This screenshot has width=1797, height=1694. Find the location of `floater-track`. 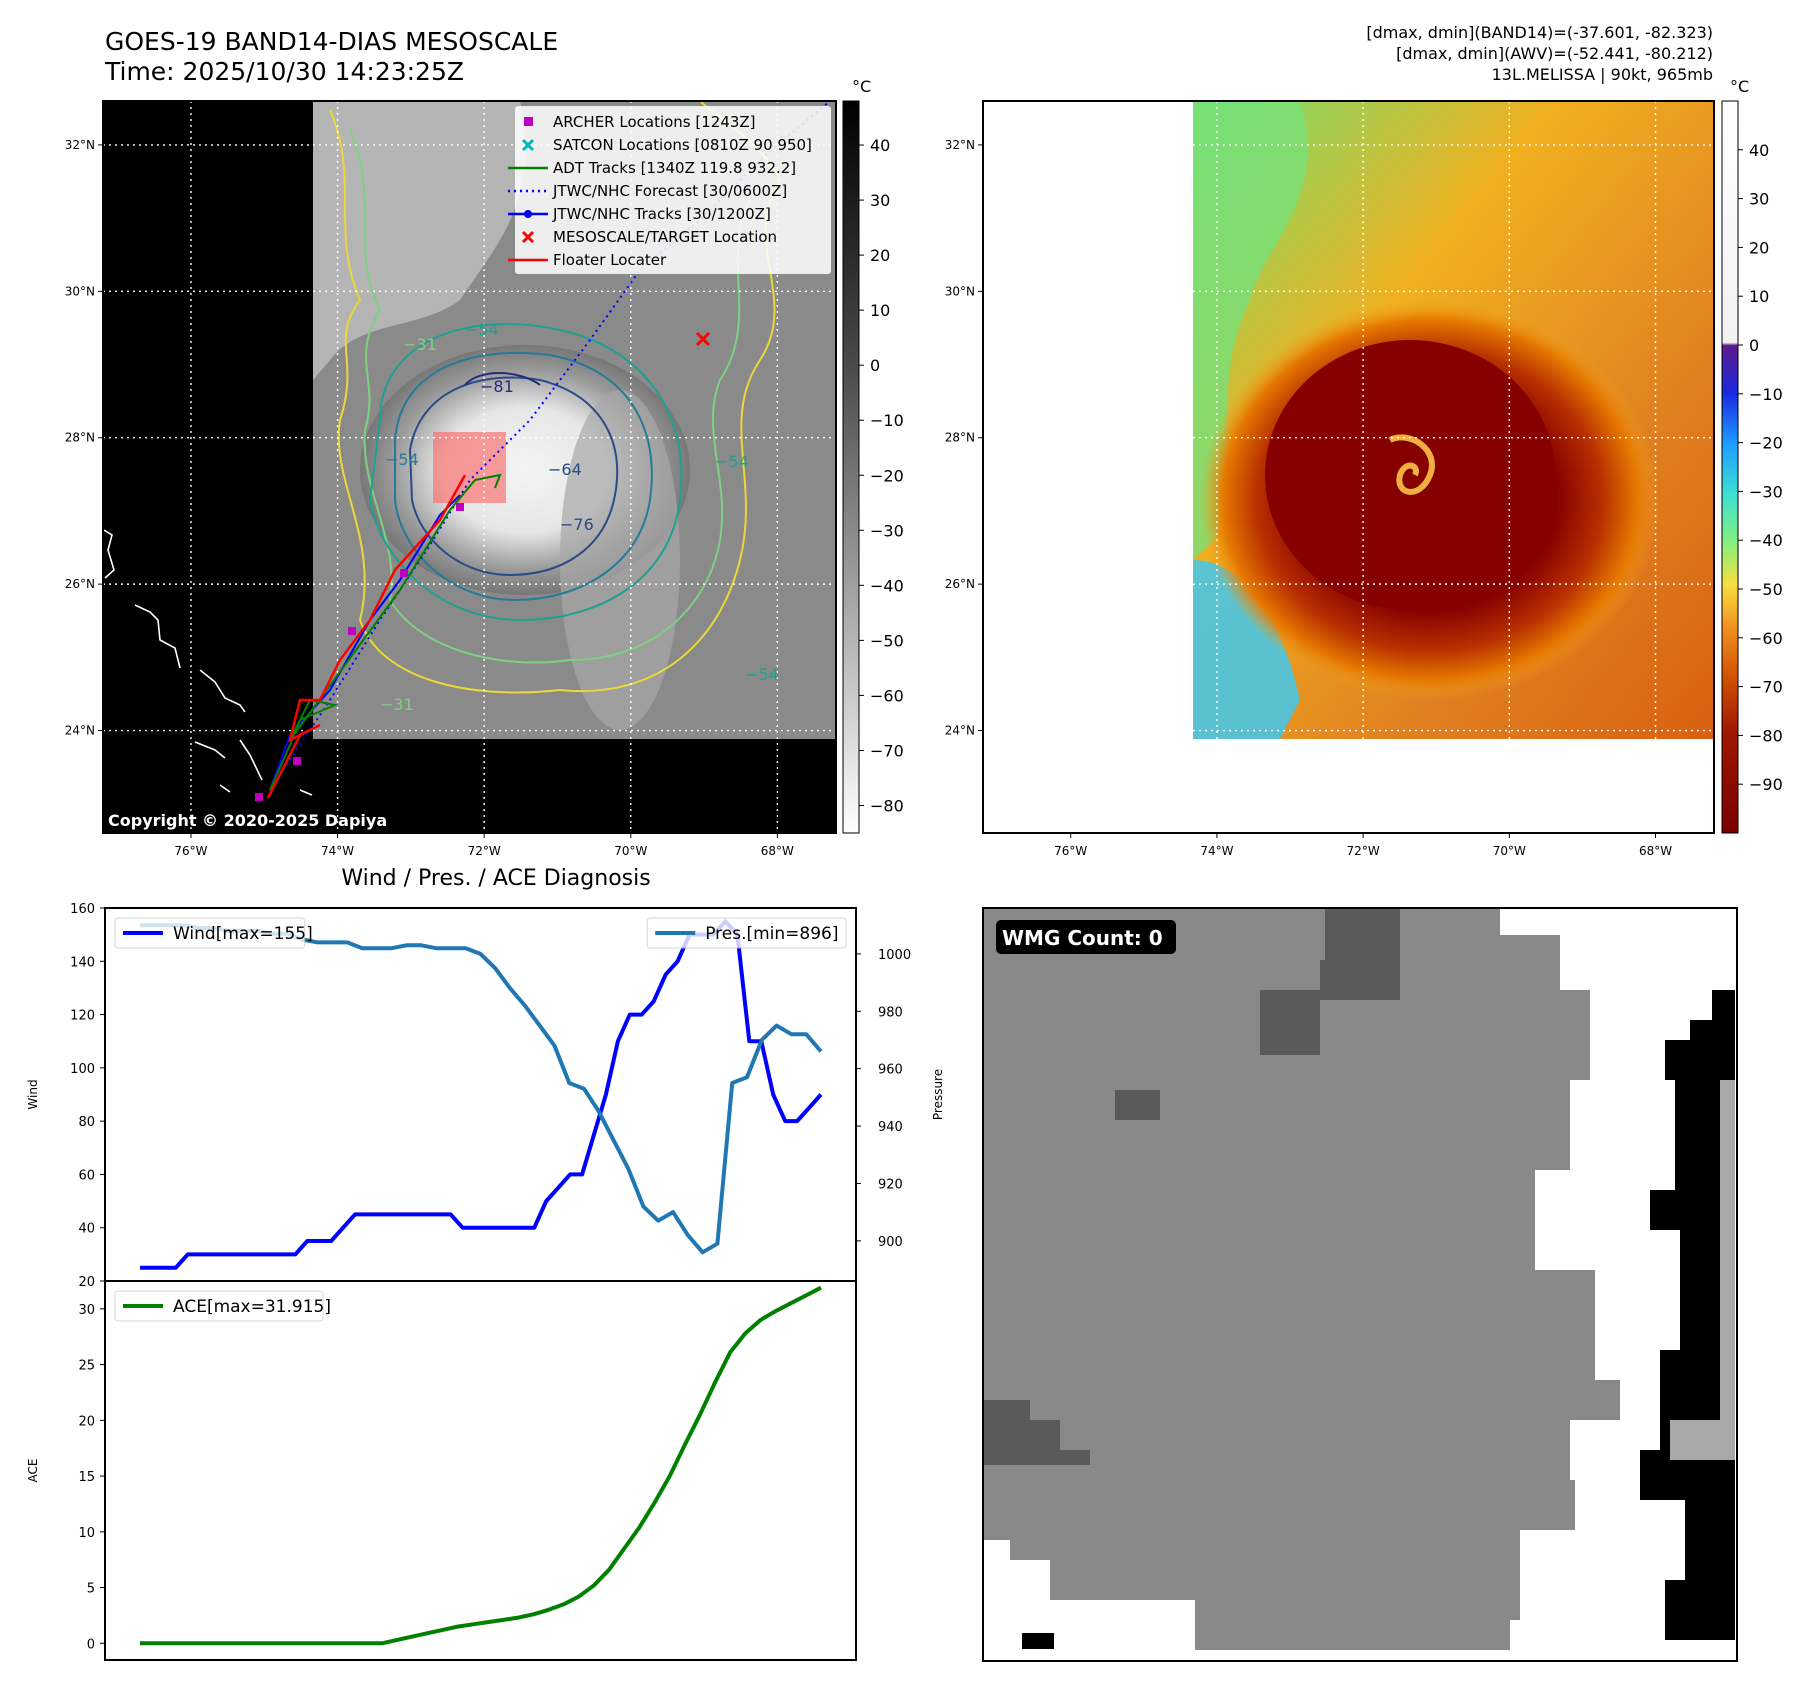

floater-track is located at coordinates (366, 636).